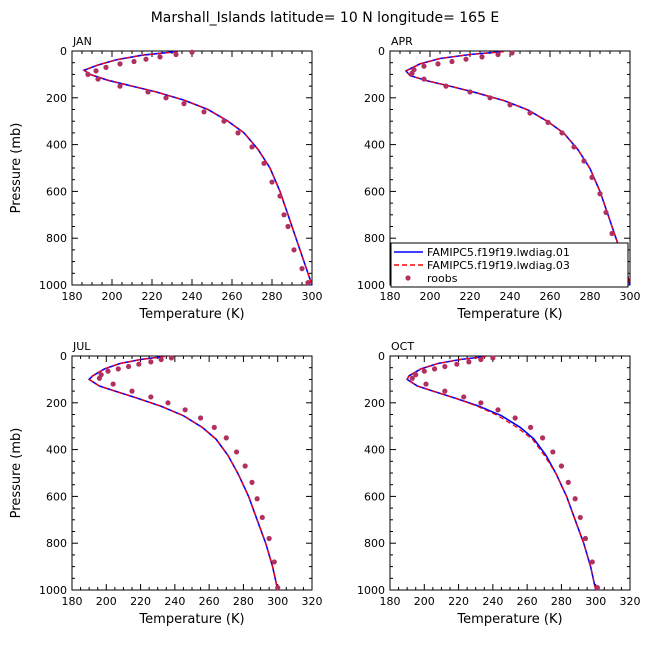 This screenshot has width=648, height=649. What do you see at coordinates (374, 98) in the screenshot?
I see `y-tick-label: 200` at bounding box center [374, 98].